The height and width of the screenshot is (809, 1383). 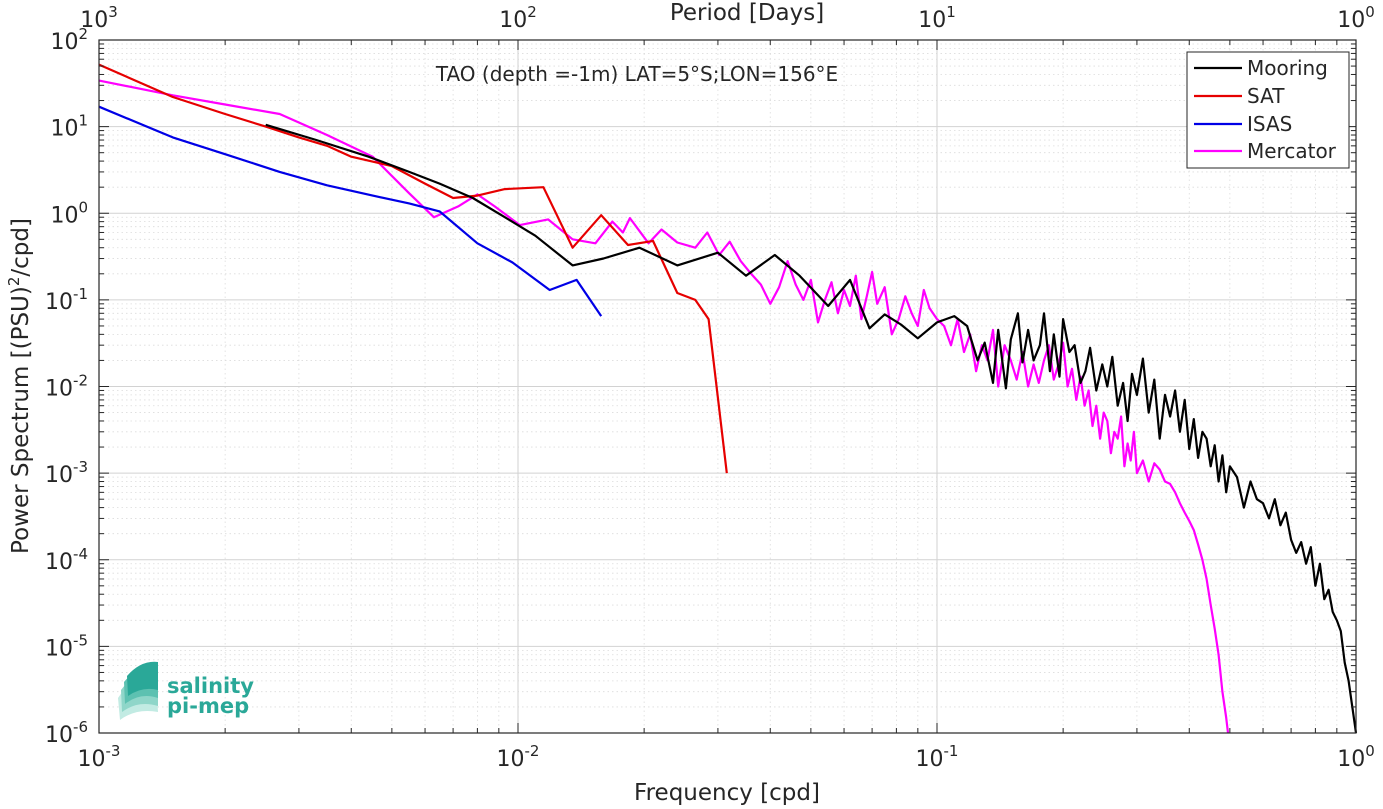 I want to click on top-tick-label: 10³, so click(x=99, y=18).